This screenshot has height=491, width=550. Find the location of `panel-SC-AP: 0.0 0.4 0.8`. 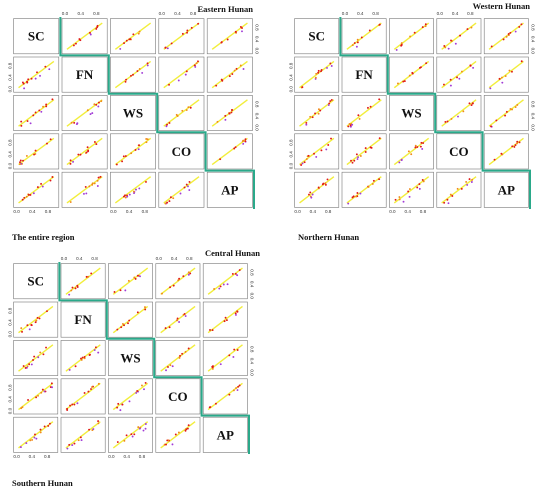

panel-SC-AP: 0.0 0.4 0.8 is located at coordinates (228, 281).